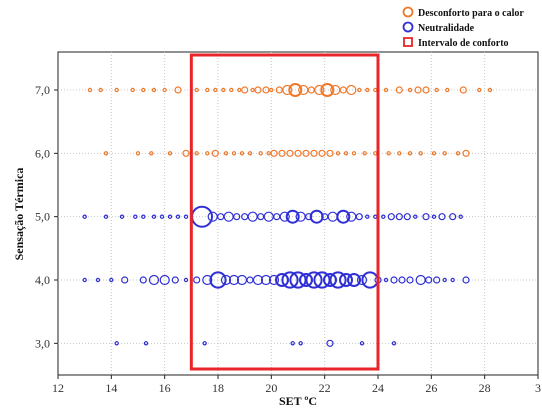  I want to click on y-tick-label-3: 6,0, so click(42, 153).